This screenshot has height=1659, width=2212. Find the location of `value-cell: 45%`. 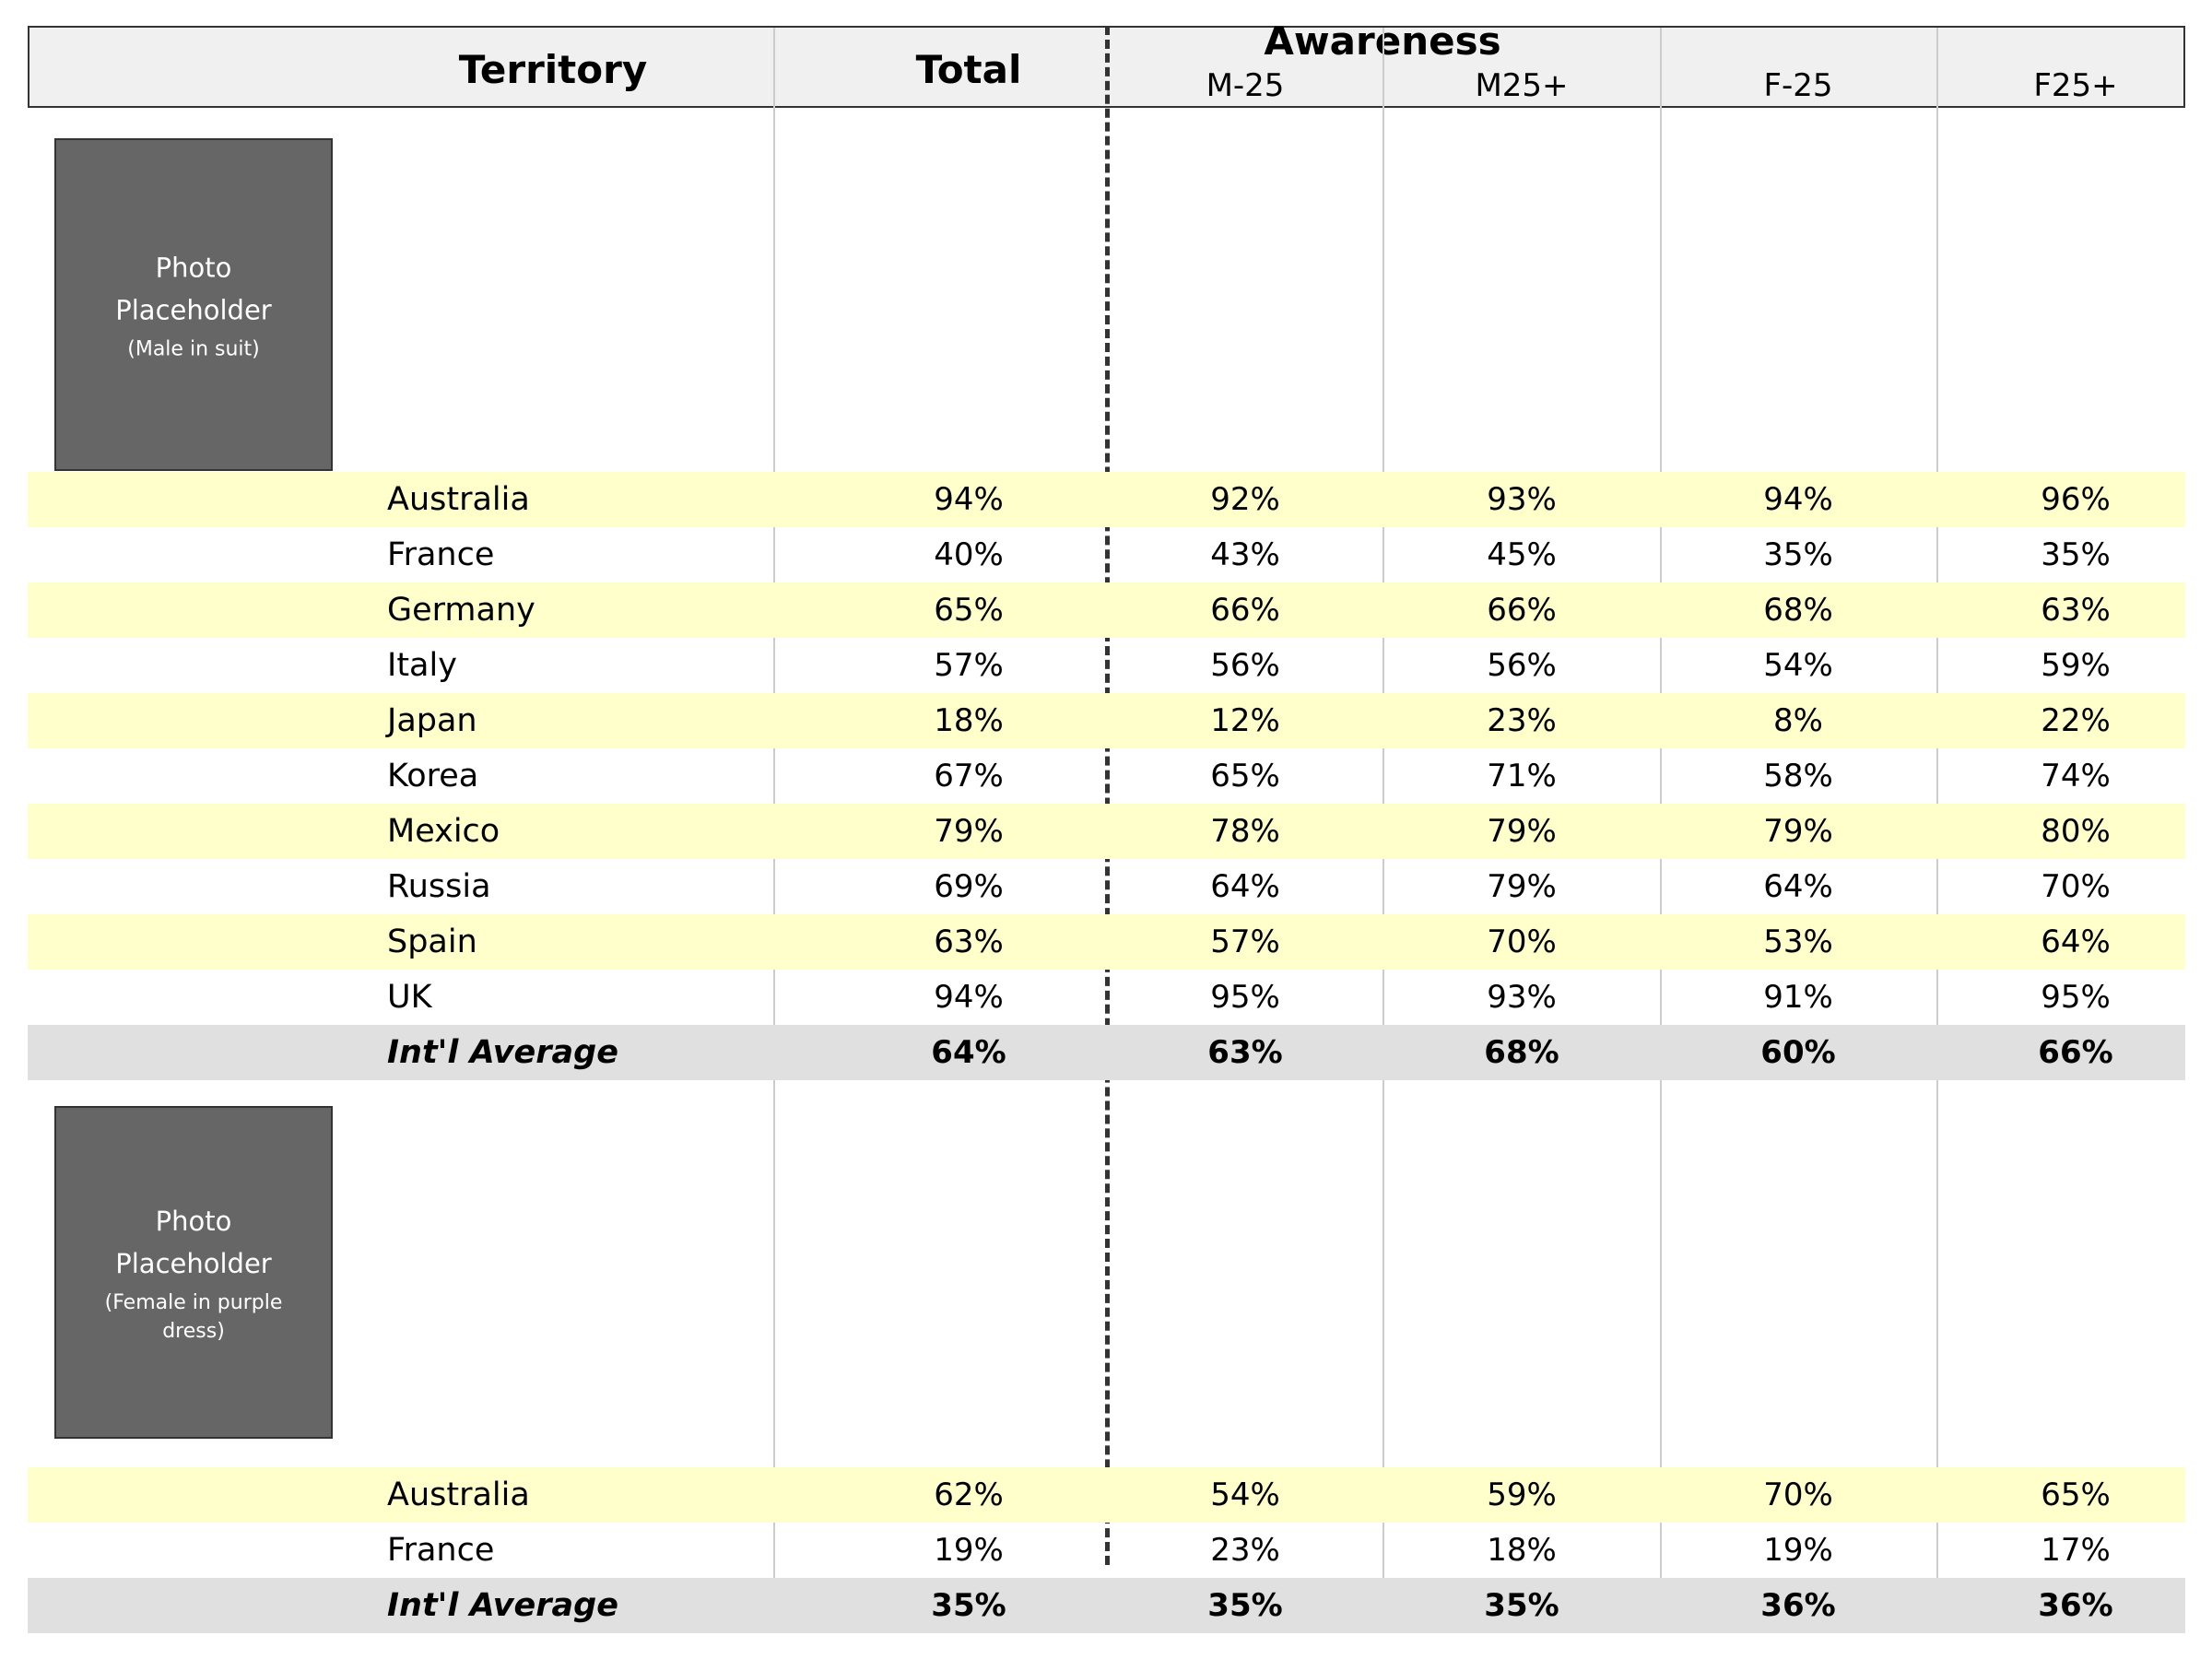

value-cell: 45% is located at coordinates (1522, 554).